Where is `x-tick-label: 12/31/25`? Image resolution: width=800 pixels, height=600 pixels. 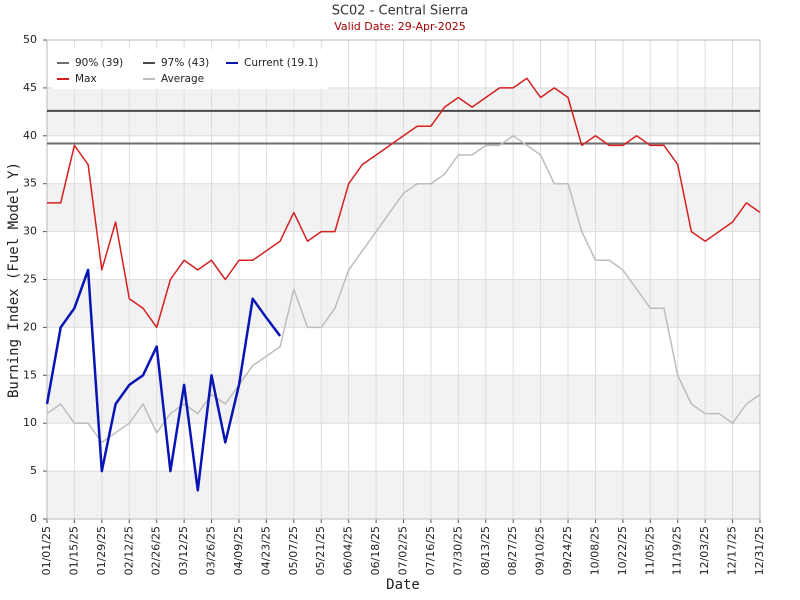
x-tick-label: 12/31/25 is located at coordinates (759, 550).